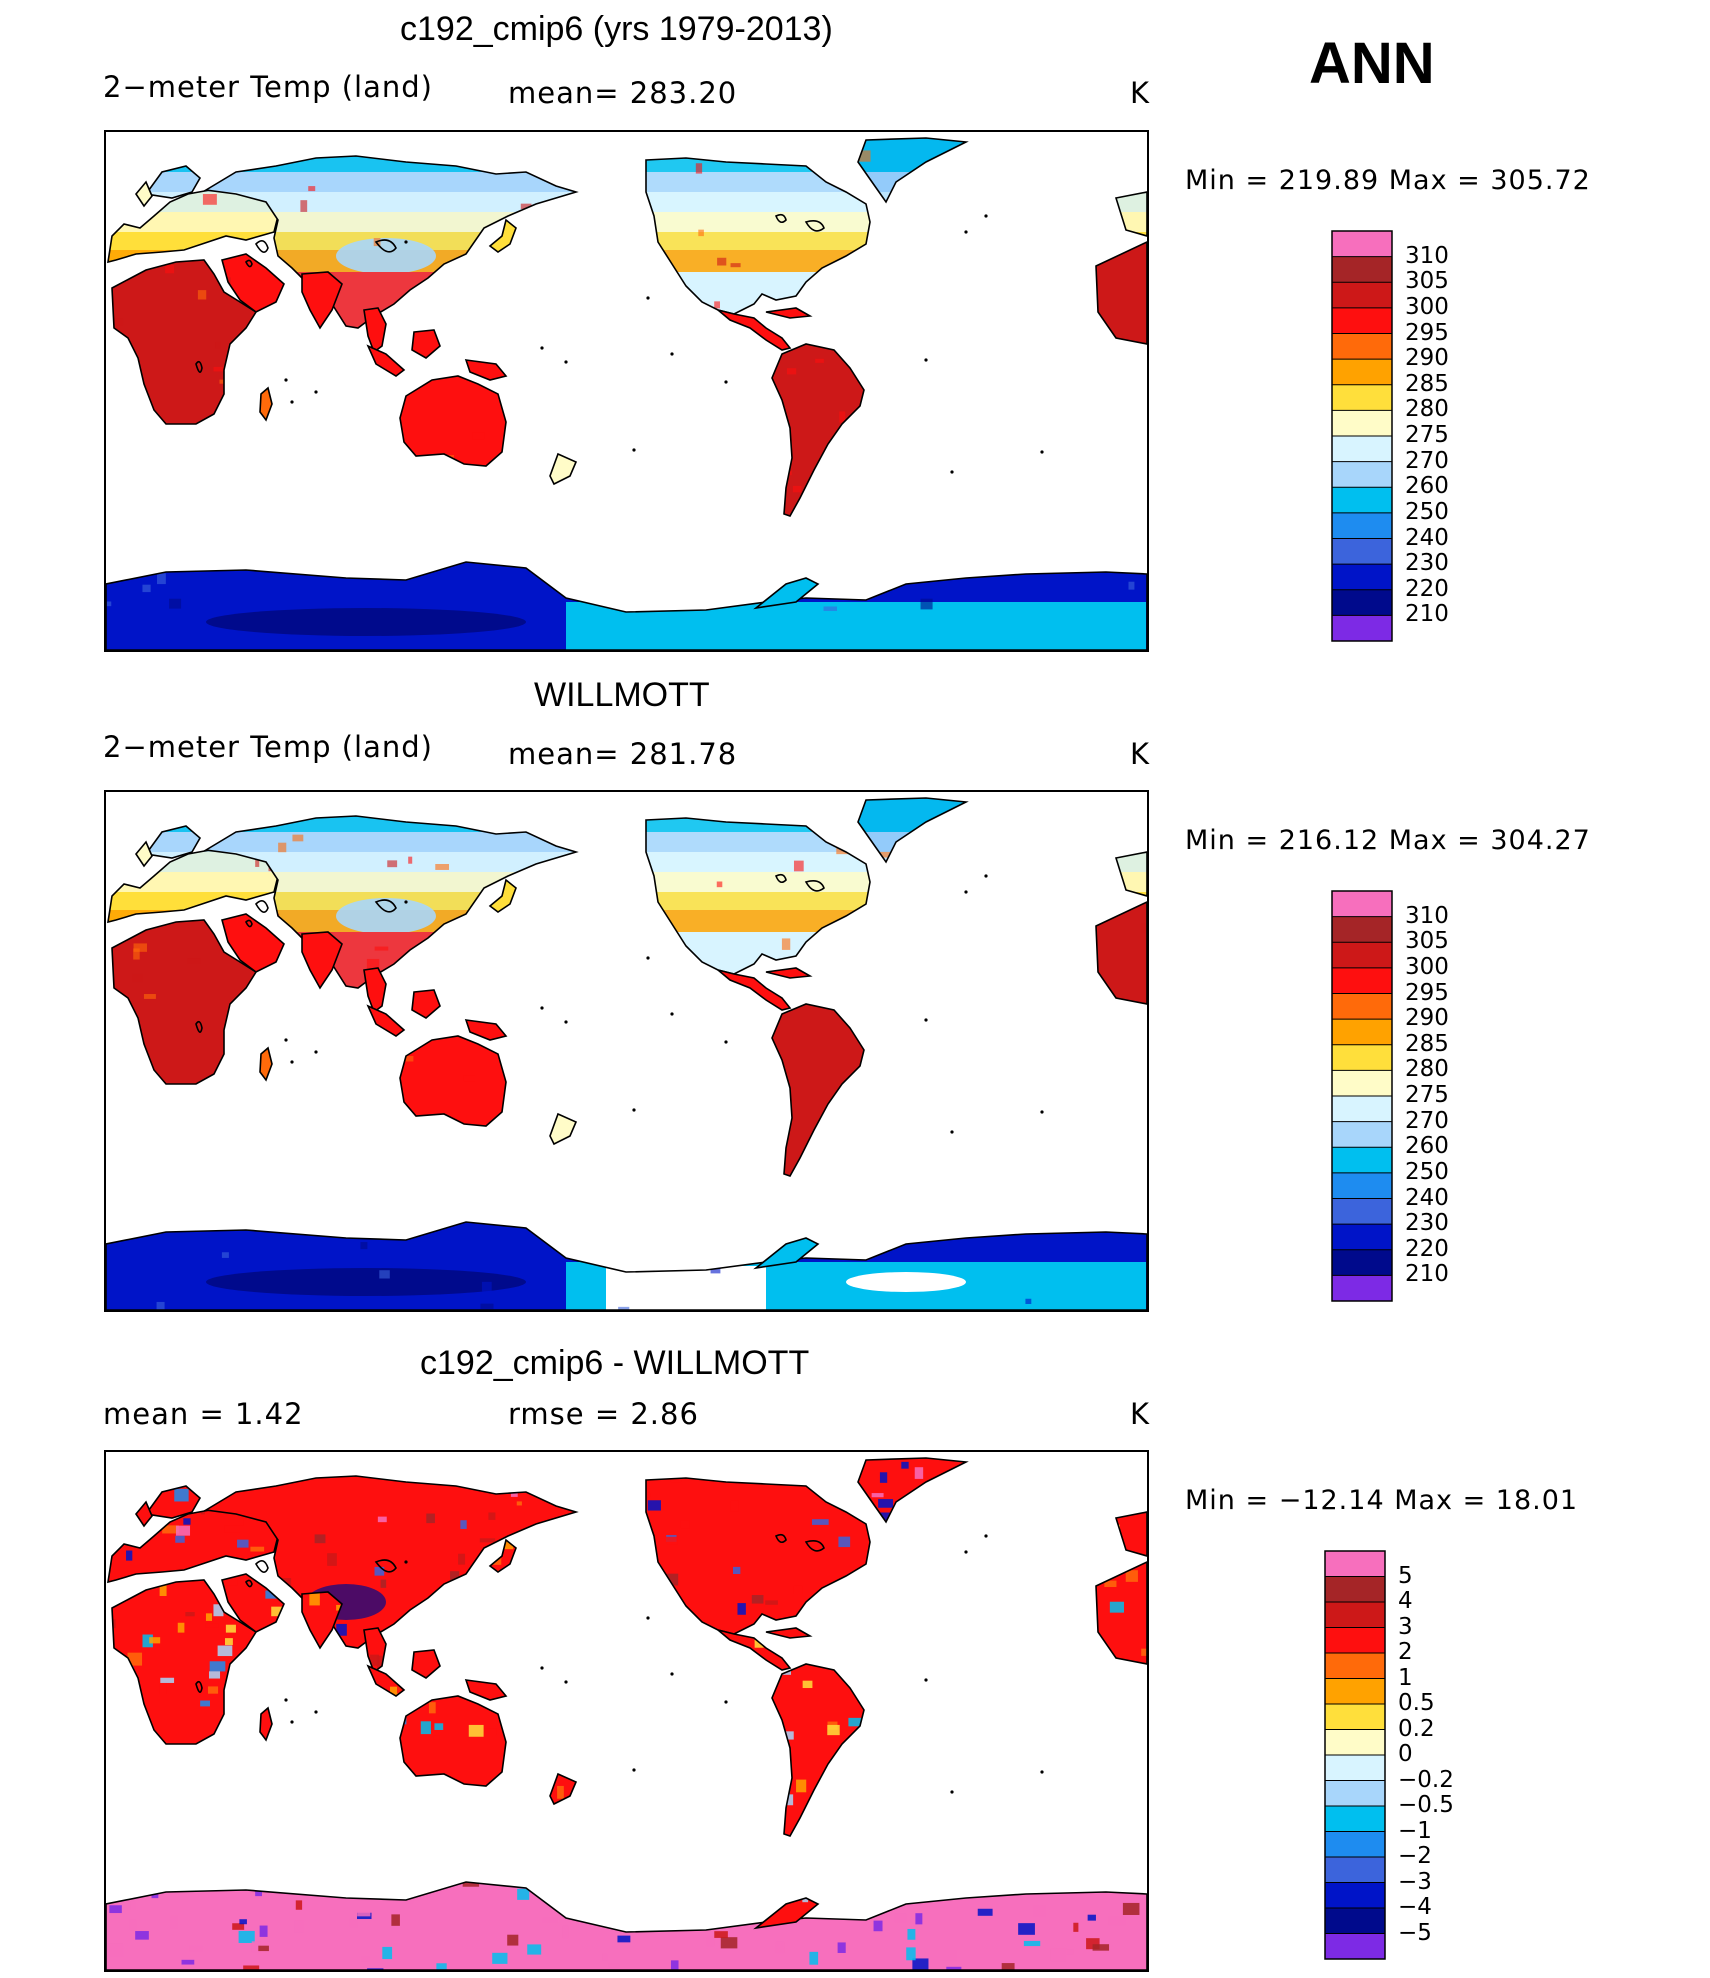 Image resolution: width=1710 pixels, height=1978 pixels. Describe the element at coordinates (1405, 1677) in the screenshot. I see `colorbar-label: 1` at that location.